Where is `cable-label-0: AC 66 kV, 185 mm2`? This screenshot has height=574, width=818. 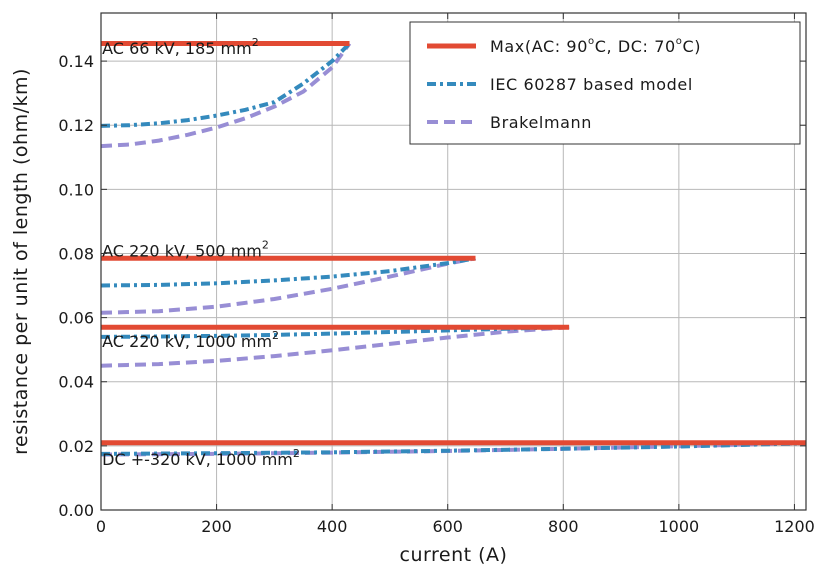 cable-label-0: AC 66 kV, 185 mm2 is located at coordinates (180, 47).